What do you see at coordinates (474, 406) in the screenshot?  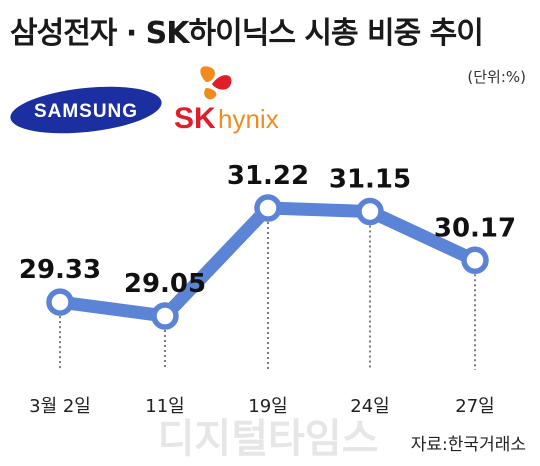 I see `x-tick-label-4: 27일` at bounding box center [474, 406].